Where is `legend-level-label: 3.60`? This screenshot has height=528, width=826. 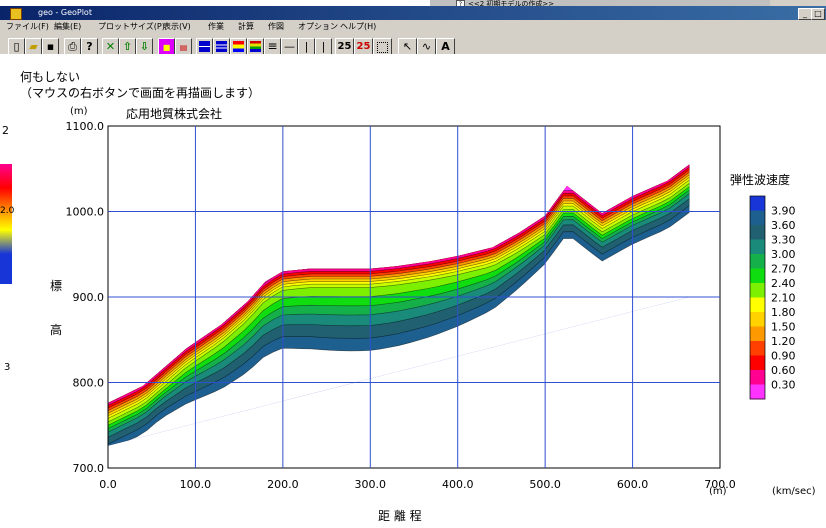 legend-level-label: 3.60 is located at coordinates (783, 225).